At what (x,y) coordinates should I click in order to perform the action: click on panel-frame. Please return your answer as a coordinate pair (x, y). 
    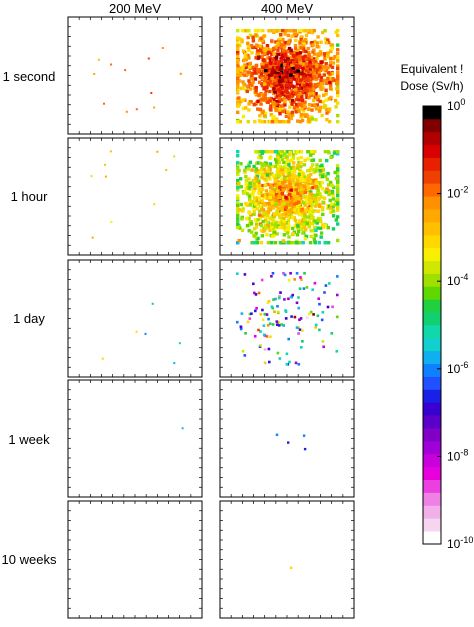
    Looking at the image, I should click on (135, 196).